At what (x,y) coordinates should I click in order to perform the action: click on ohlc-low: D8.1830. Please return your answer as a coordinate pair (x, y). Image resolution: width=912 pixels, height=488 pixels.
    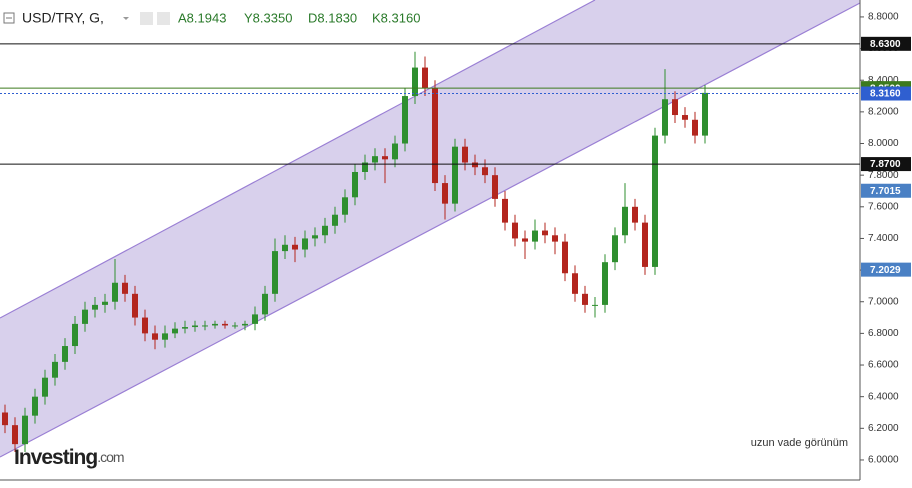
    Looking at the image, I should click on (332, 17).